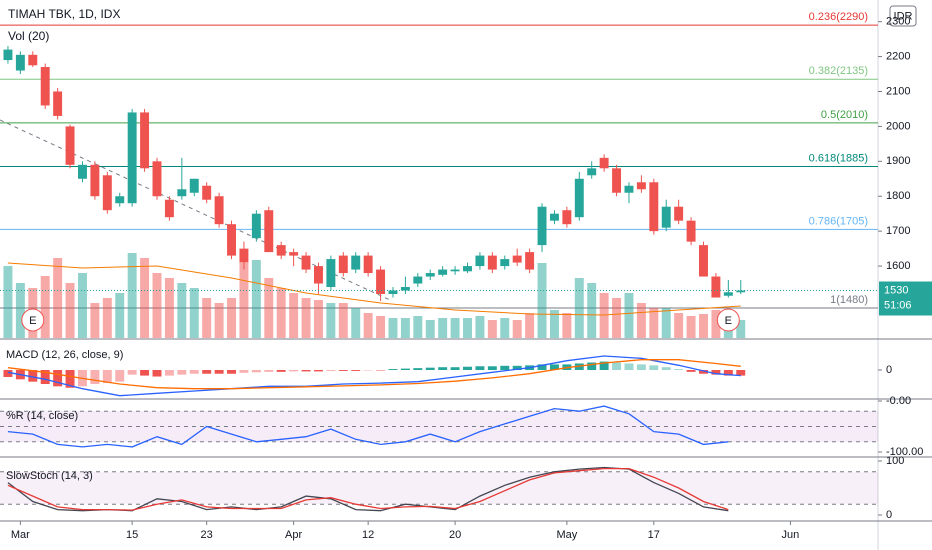 The height and width of the screenshot is (550, 932). What do you see at coordinates (368, 535) in the screenshot?
I see `x-tick-label: 12` at bounding box center [368, 535].